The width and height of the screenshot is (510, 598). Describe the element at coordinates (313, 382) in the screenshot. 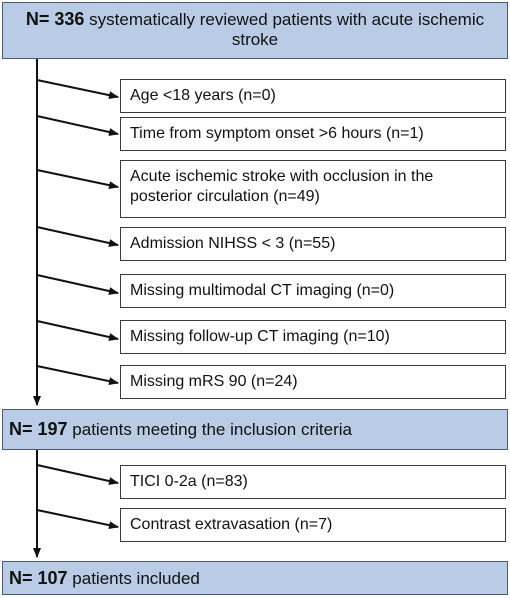

I see `exclusion-box-mrs: Missing mRS 90 (n=24)` at that location.